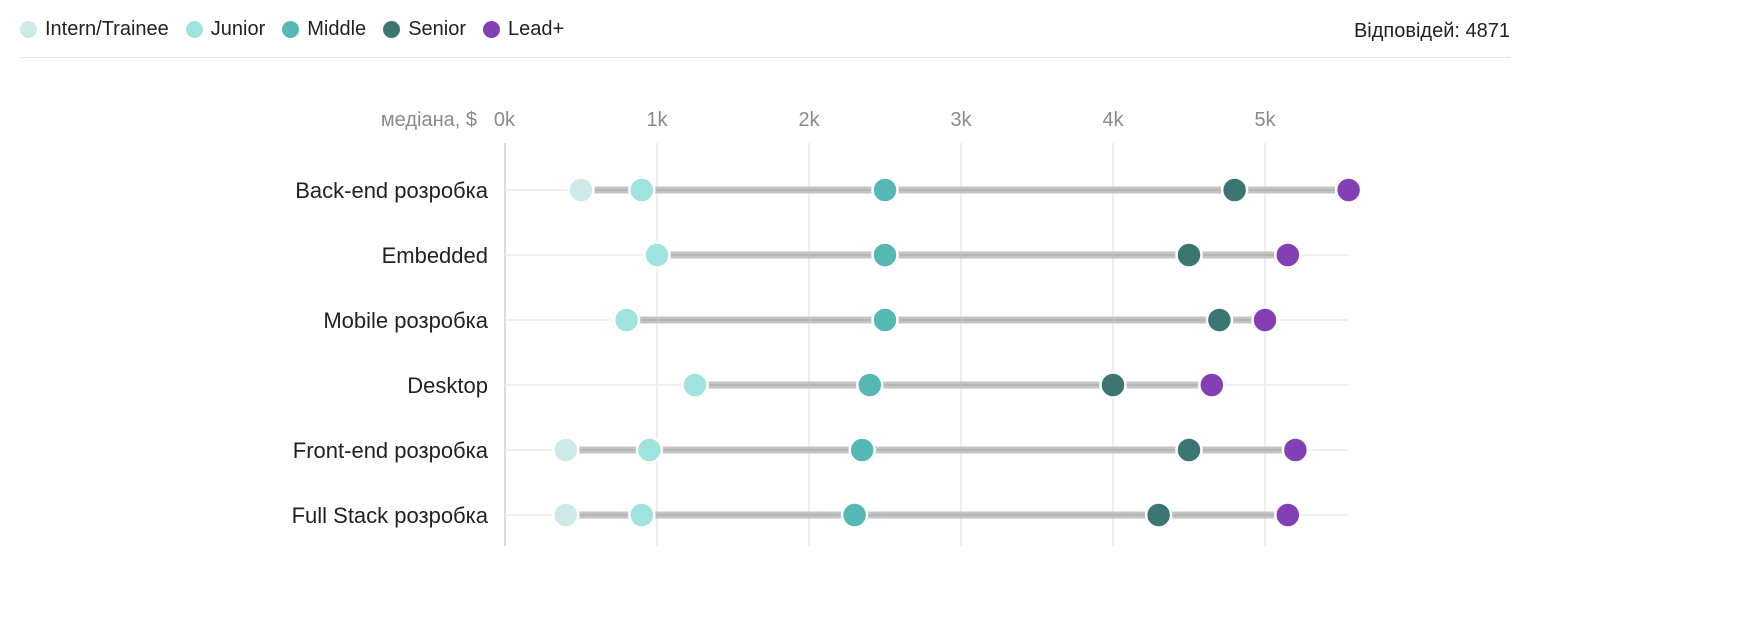  I want to click on x-tick-label: 2k, so click(809, 120).